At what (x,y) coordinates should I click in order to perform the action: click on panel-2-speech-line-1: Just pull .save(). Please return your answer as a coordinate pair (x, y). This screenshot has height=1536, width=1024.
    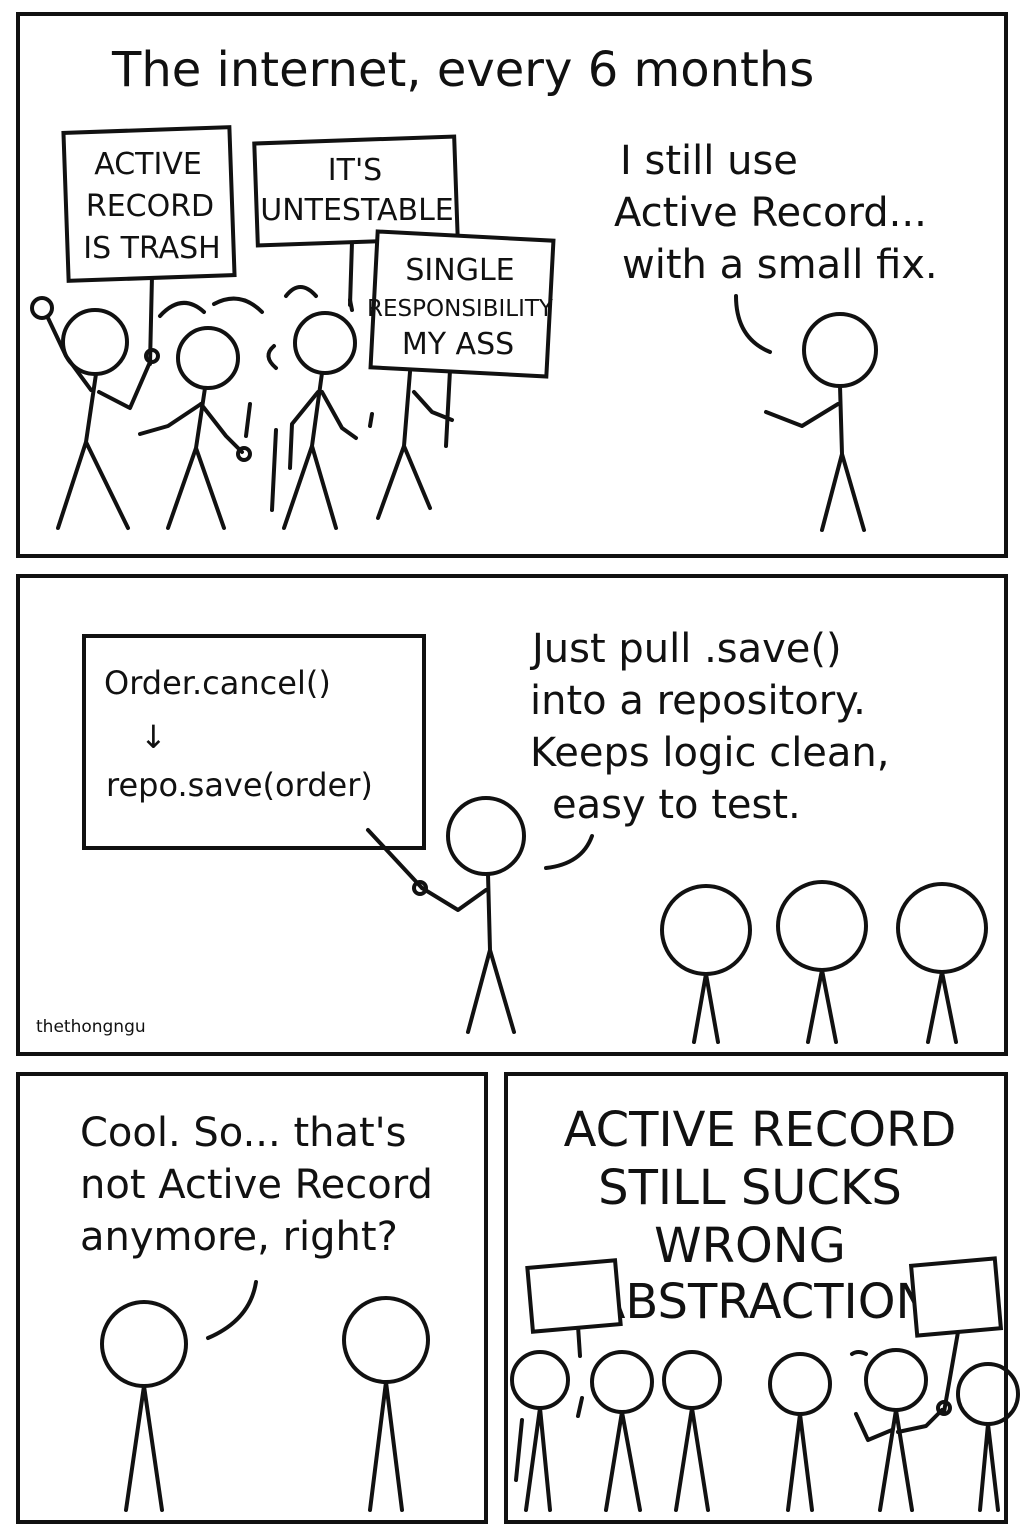
    Looking at the image, I should click on (685, 649).